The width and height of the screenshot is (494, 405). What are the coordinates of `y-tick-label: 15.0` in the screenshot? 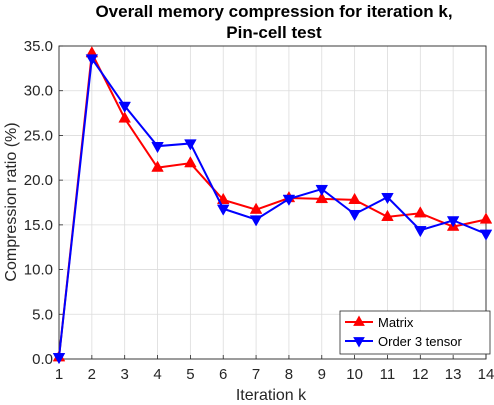 It's located at (38, 225).